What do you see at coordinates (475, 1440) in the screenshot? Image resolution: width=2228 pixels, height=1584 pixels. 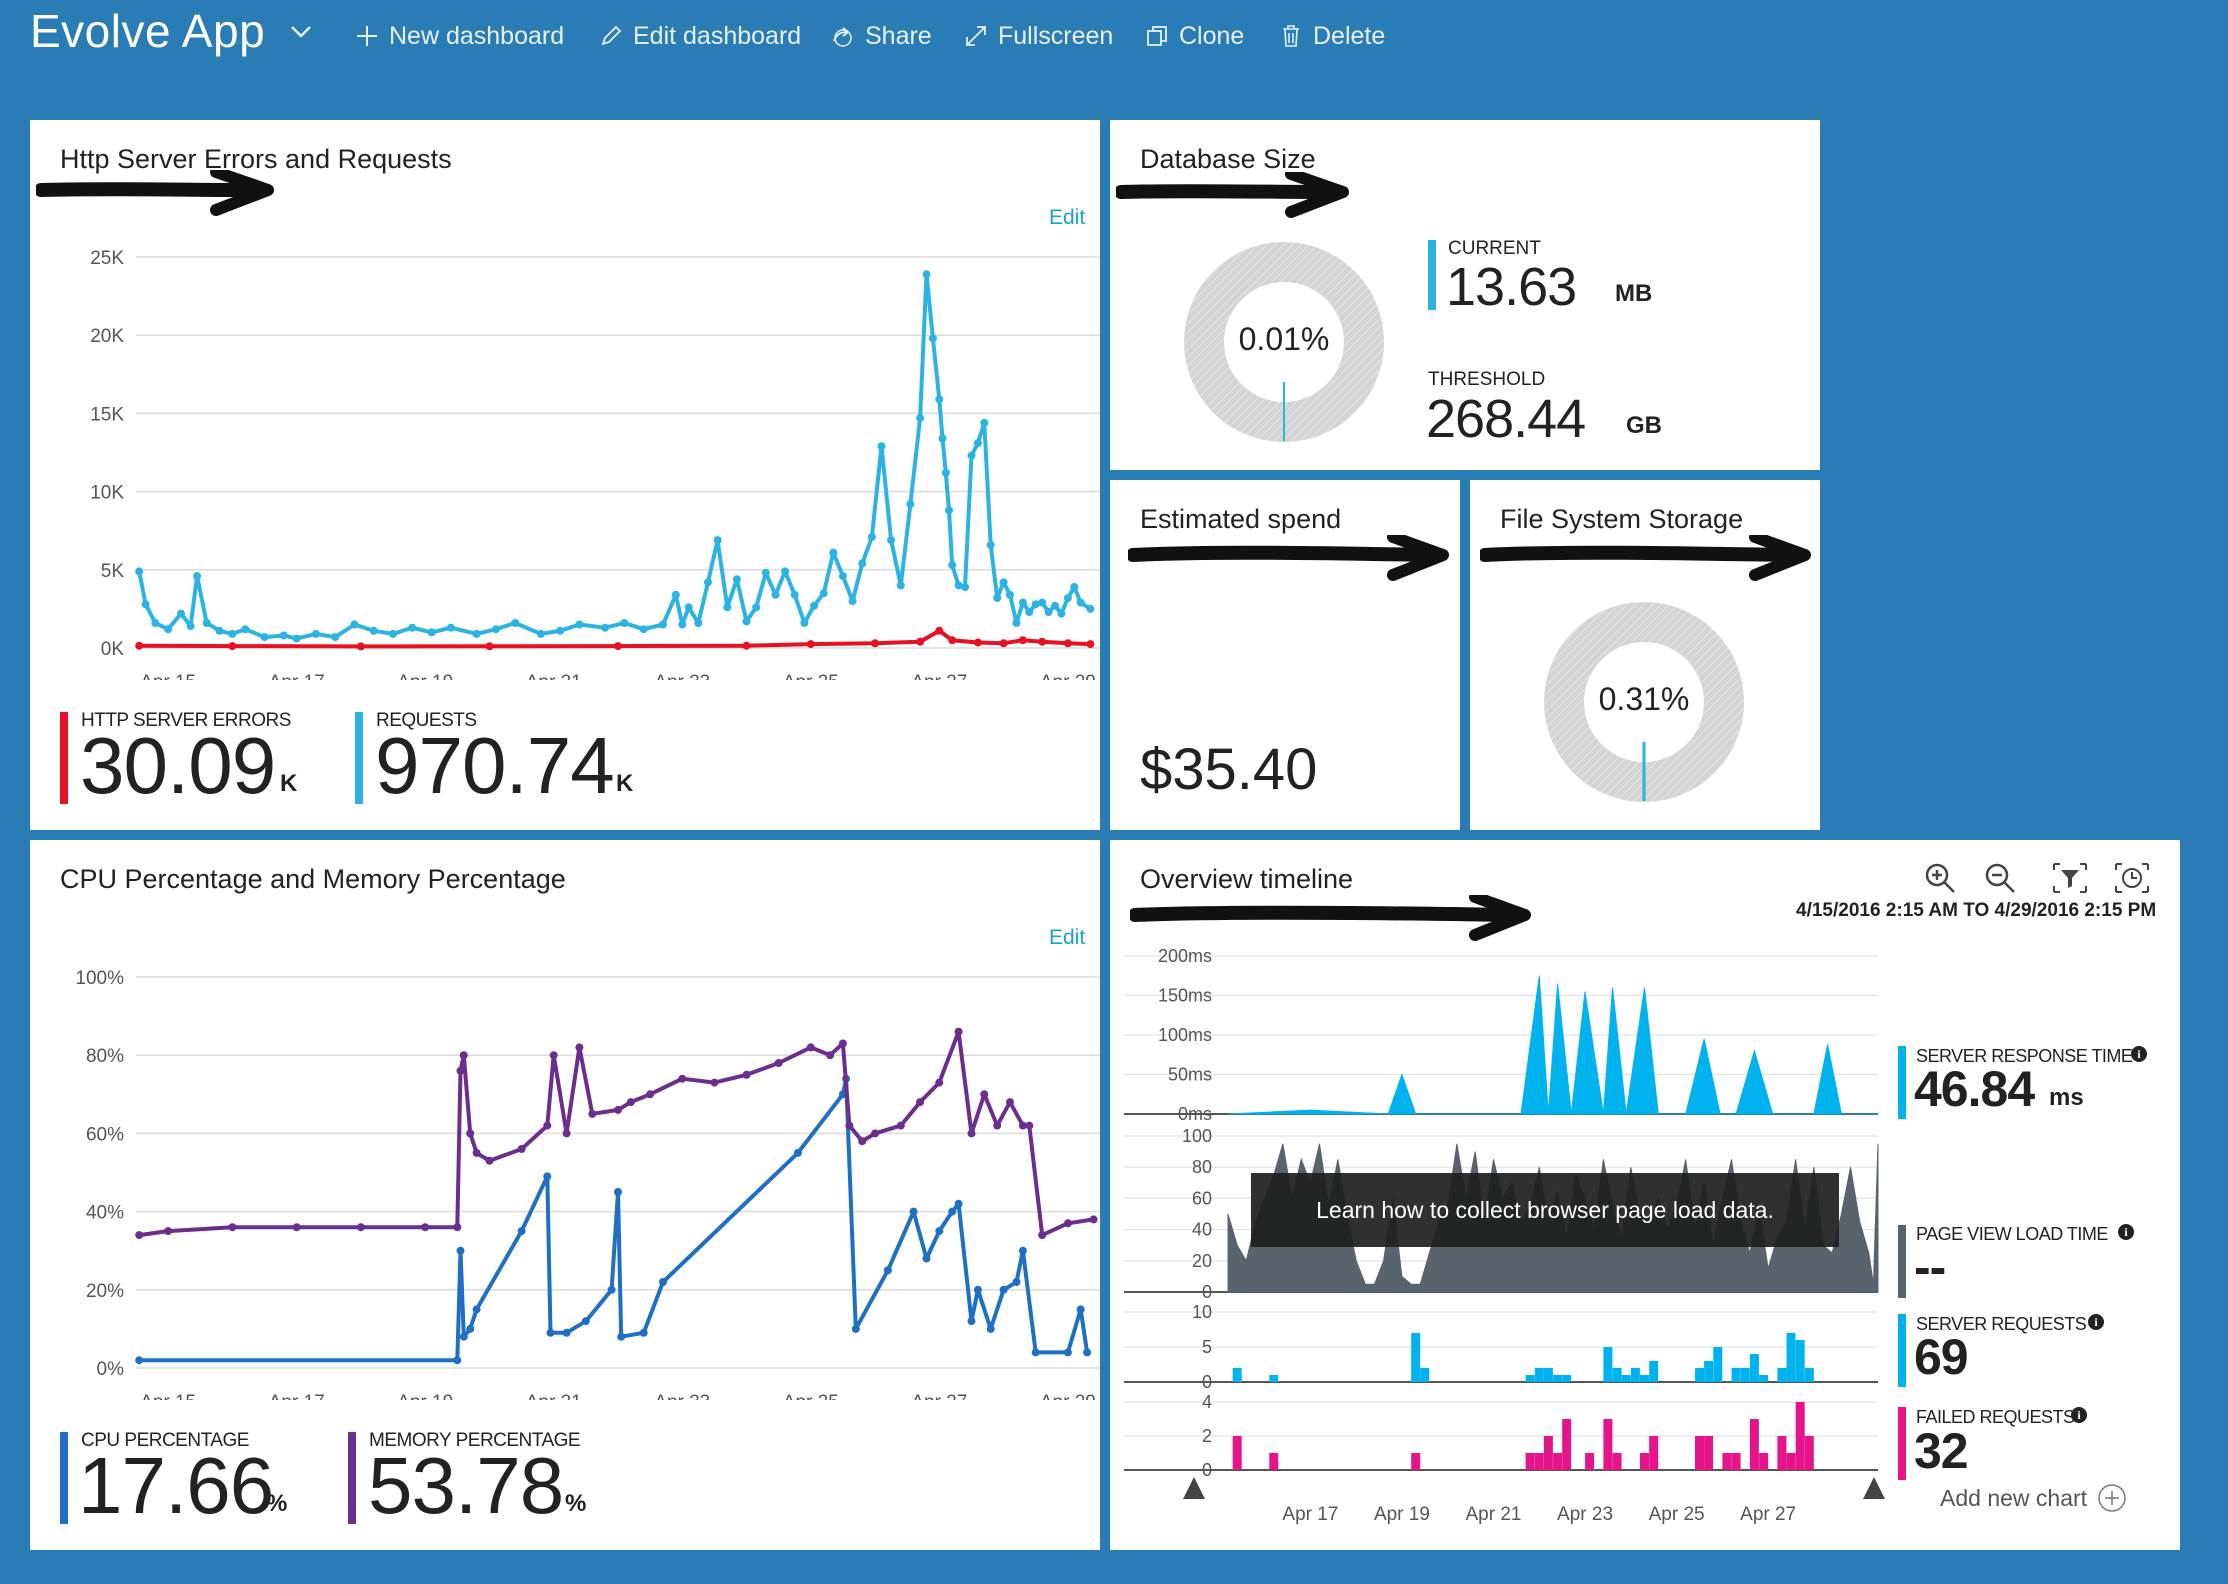 I see `memory-label: MEMORY PERCENTAGE` at bounding box center [475, 1440].